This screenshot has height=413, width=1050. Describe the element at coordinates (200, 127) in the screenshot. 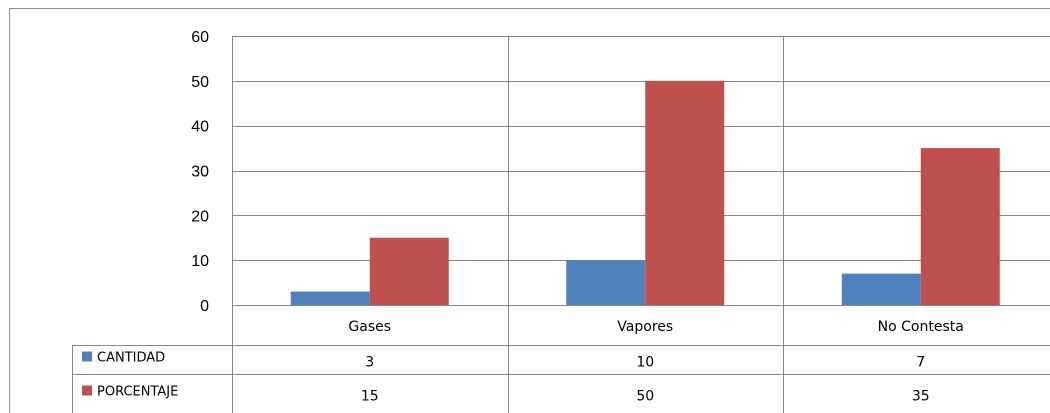

I see `y-tick-label: 40` at that location.